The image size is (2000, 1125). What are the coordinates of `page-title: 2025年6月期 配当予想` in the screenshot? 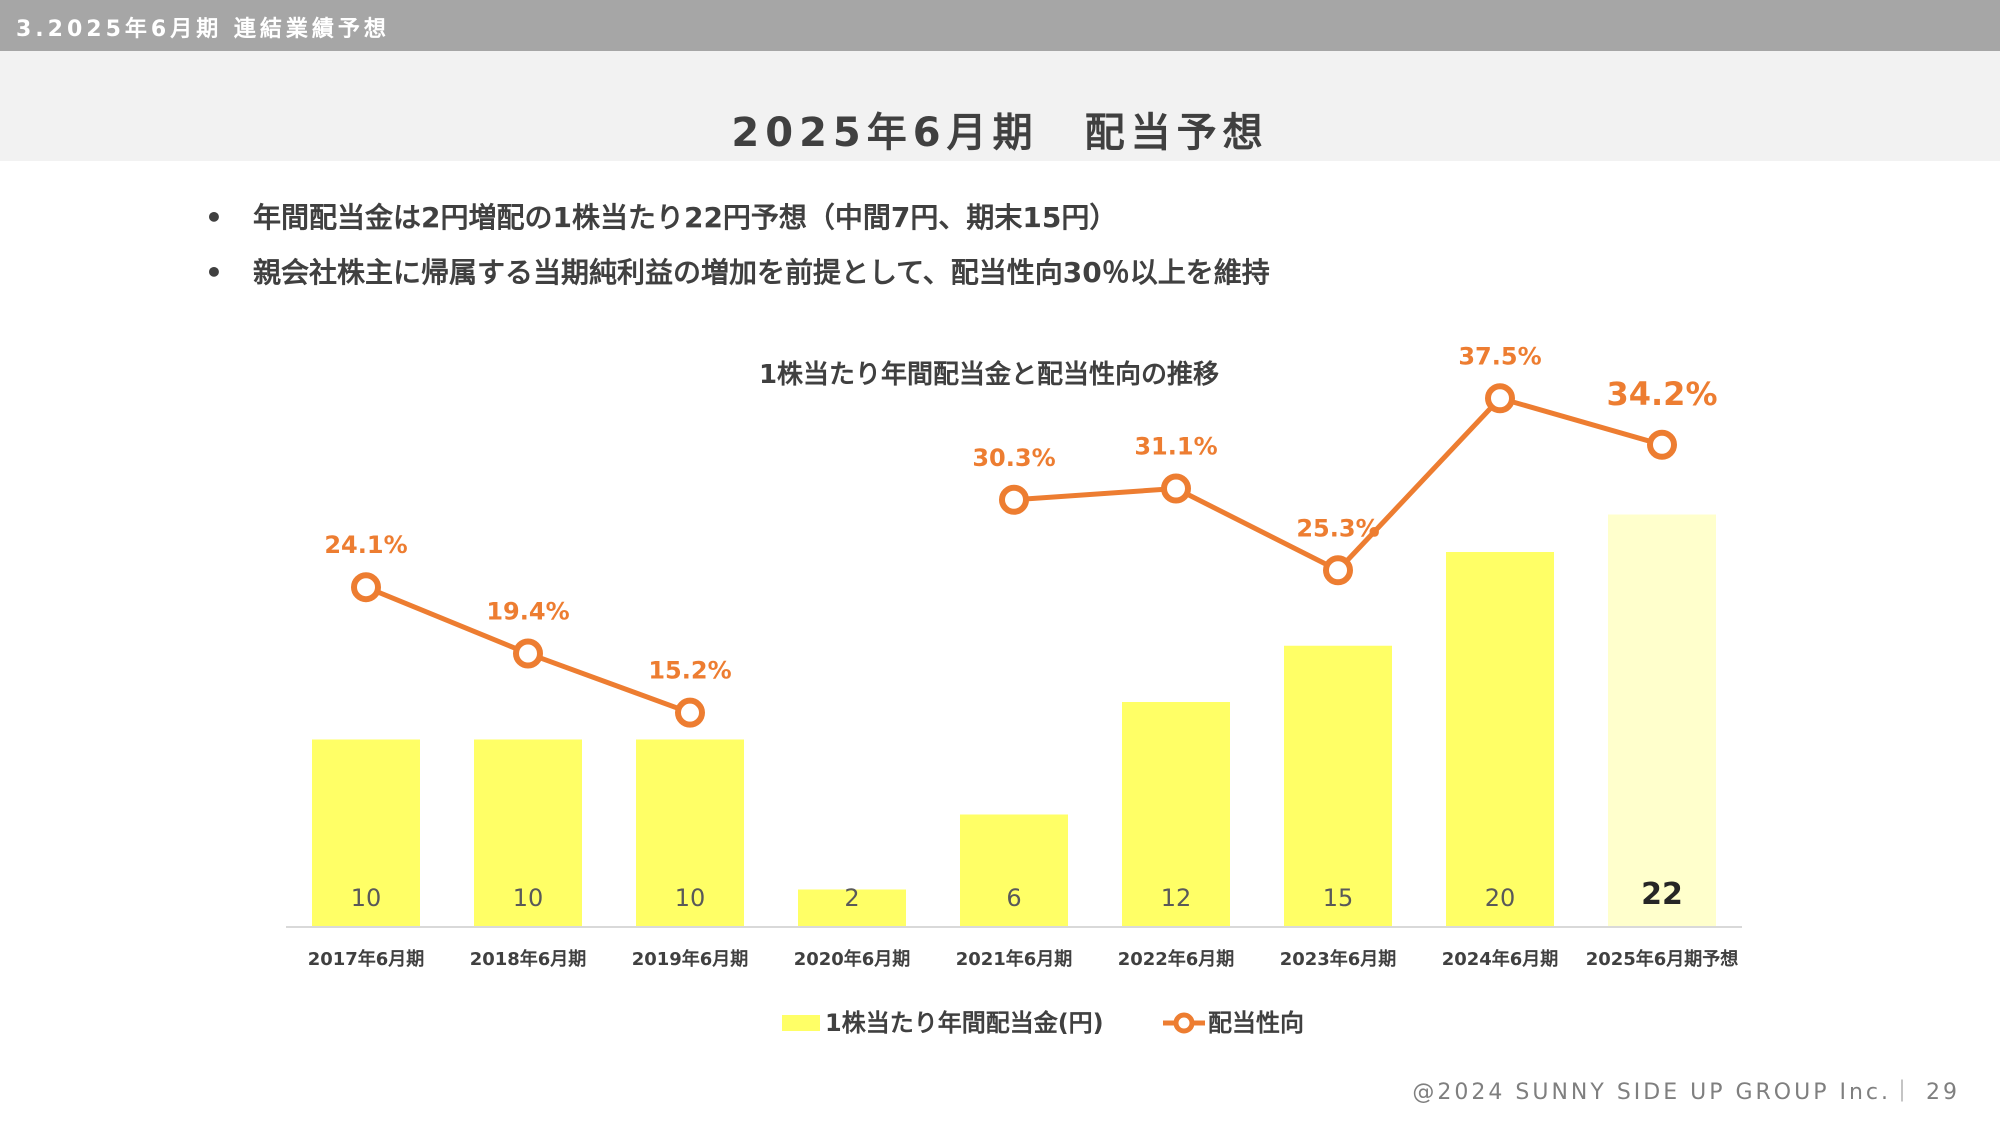 It's located at (1000, 133).